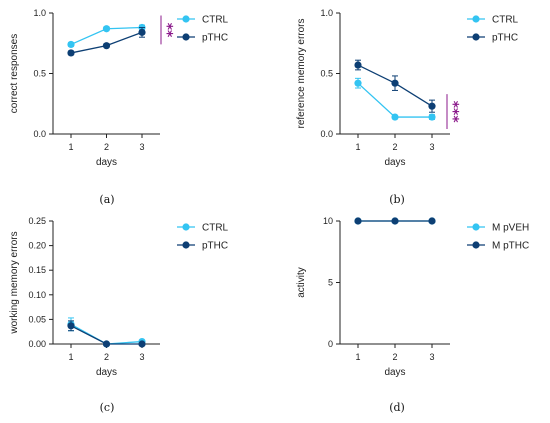  Describe the element at coordinates (459, 111) in the screenshot. I see `significance-stars: ***` at that location.